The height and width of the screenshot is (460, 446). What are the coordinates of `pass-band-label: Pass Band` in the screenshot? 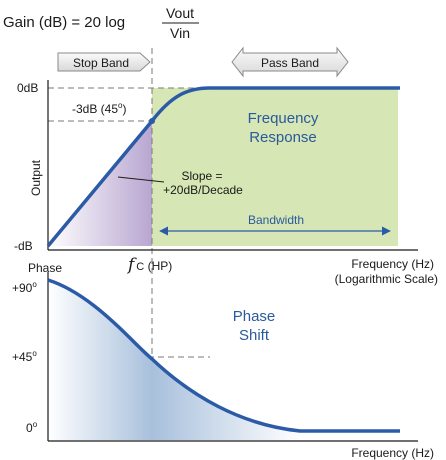 It's located at (290, 63).